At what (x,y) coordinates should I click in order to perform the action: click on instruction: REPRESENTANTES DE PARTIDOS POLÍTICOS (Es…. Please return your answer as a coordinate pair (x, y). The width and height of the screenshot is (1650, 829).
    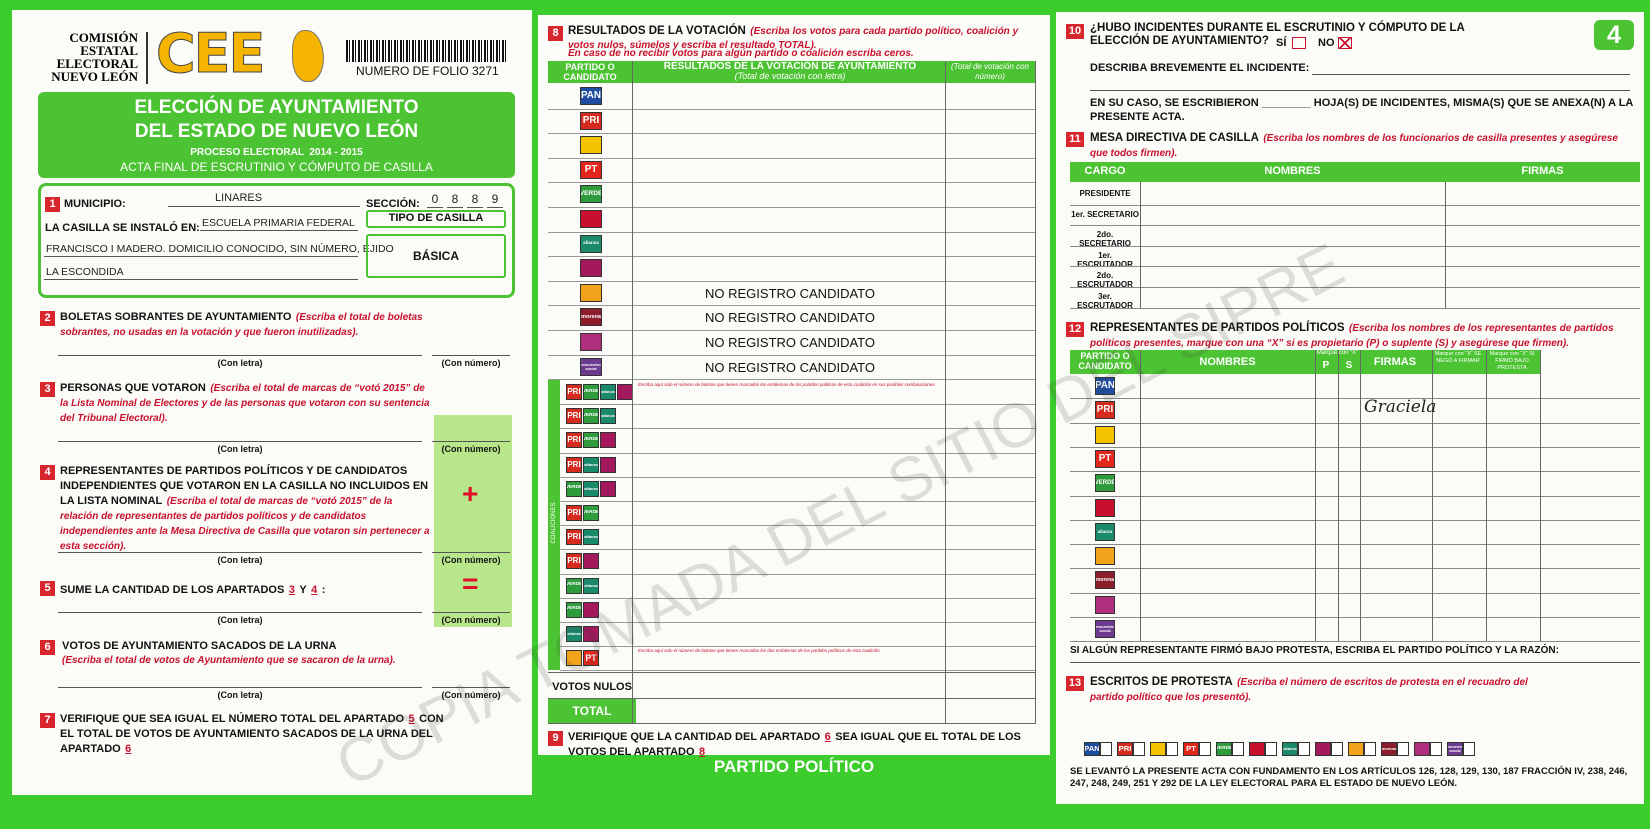
    Looking at the image, I should click on (1360, 335).